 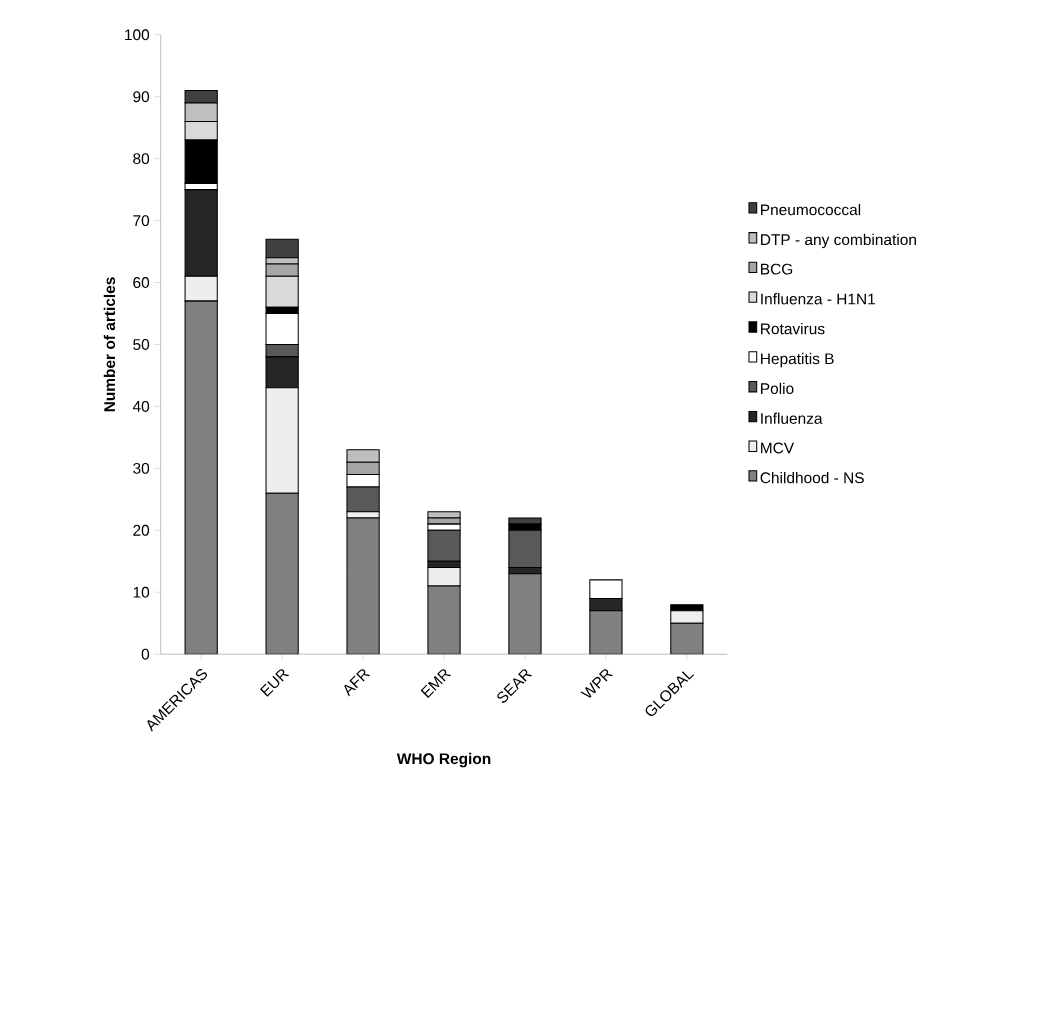 What do you see at coordinates (777, 269) in the screenshot?
I see `legend-label: BCG` at bounding box center [777, 269].